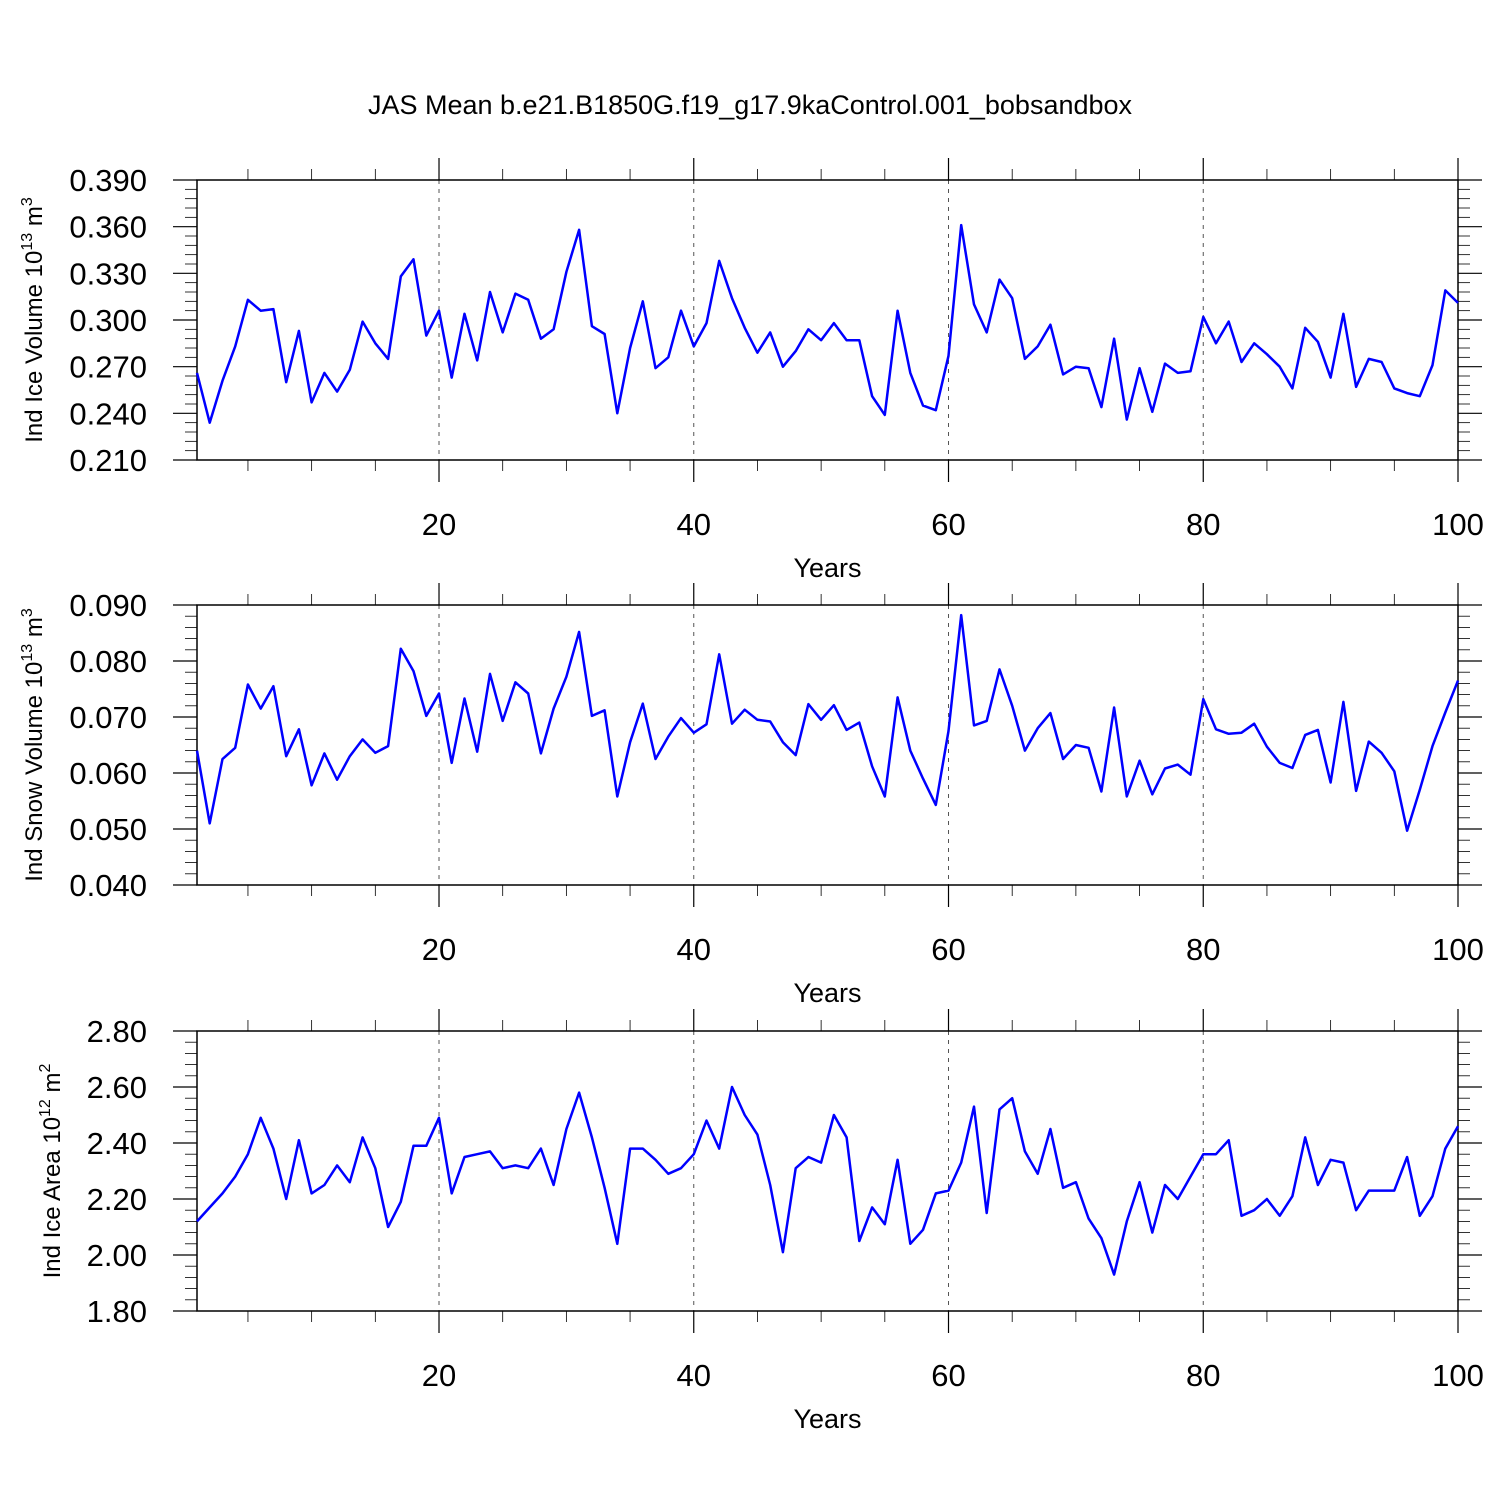 This screenshot has width=1500, height=1500. I want to click on y-tick-label: 0.240, so click(108, 413).